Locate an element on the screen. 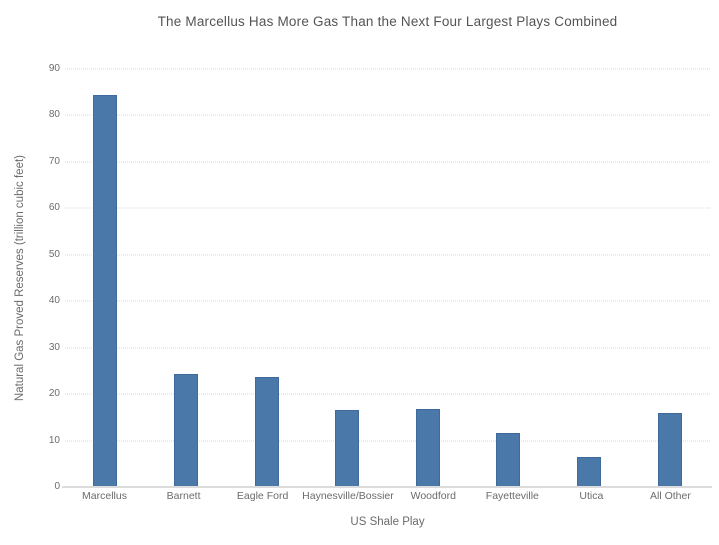 This screenshot has height=545, width=719. y-tick-label: 30 is located at coordinates (54, 347).